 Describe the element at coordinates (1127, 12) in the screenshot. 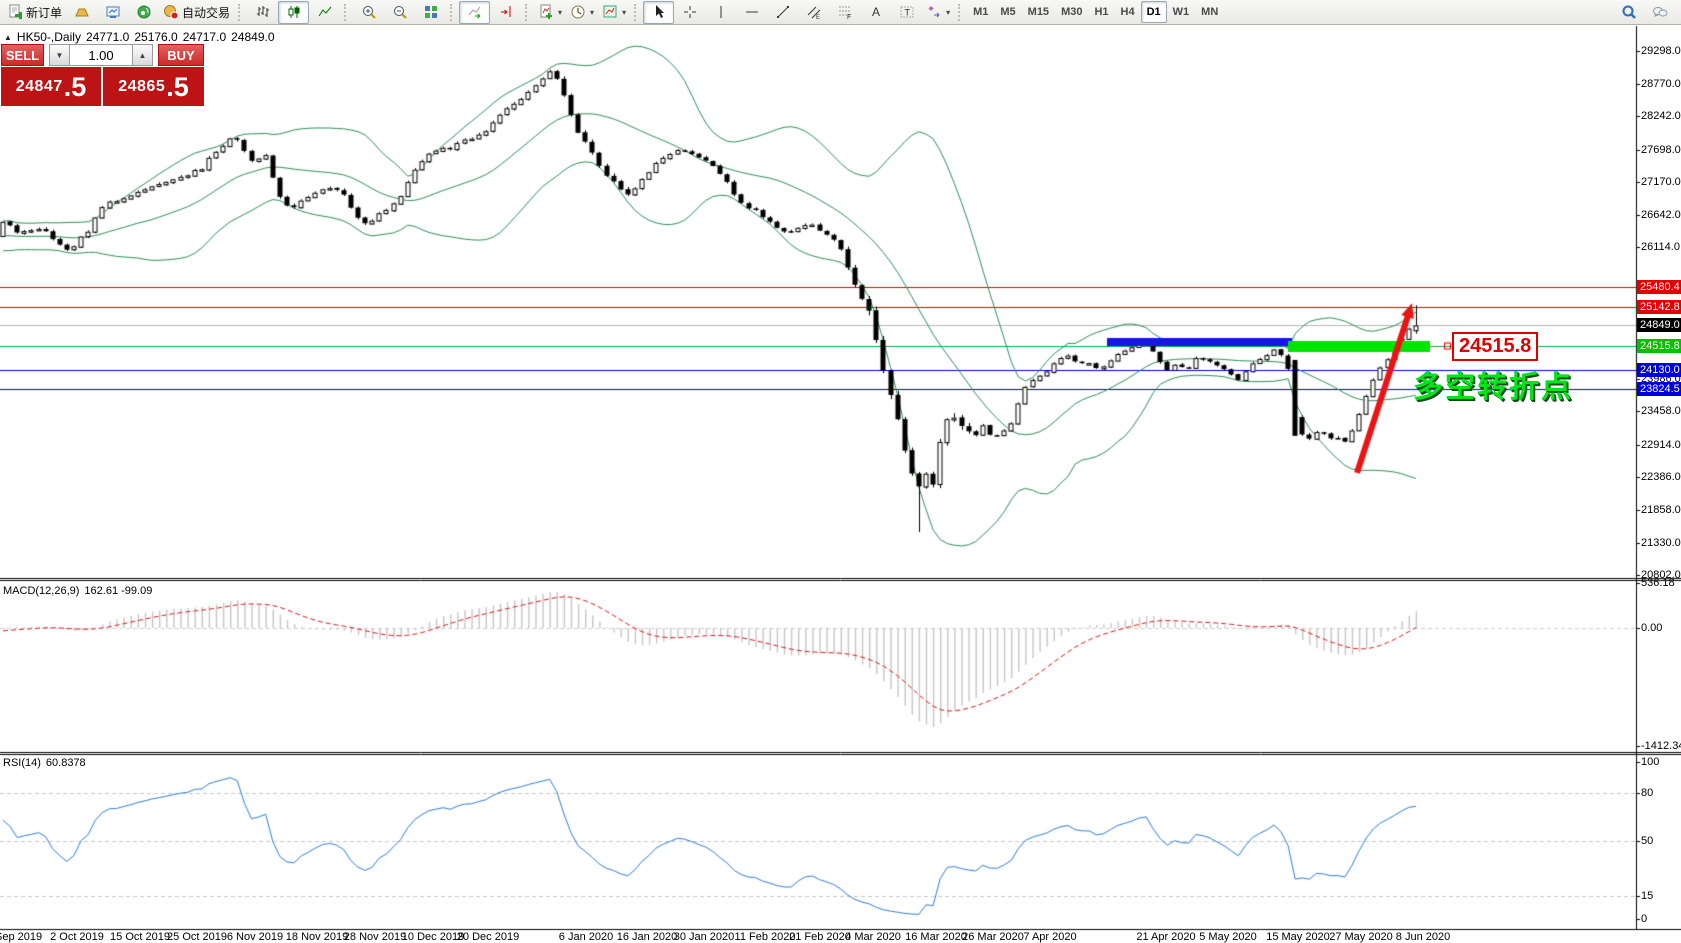

I see `timeframe-h4-button: H4` at that location.